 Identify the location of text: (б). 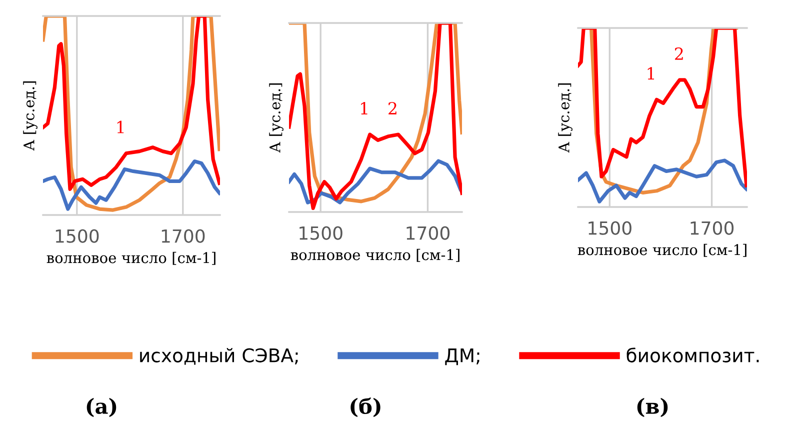
(365, 407).